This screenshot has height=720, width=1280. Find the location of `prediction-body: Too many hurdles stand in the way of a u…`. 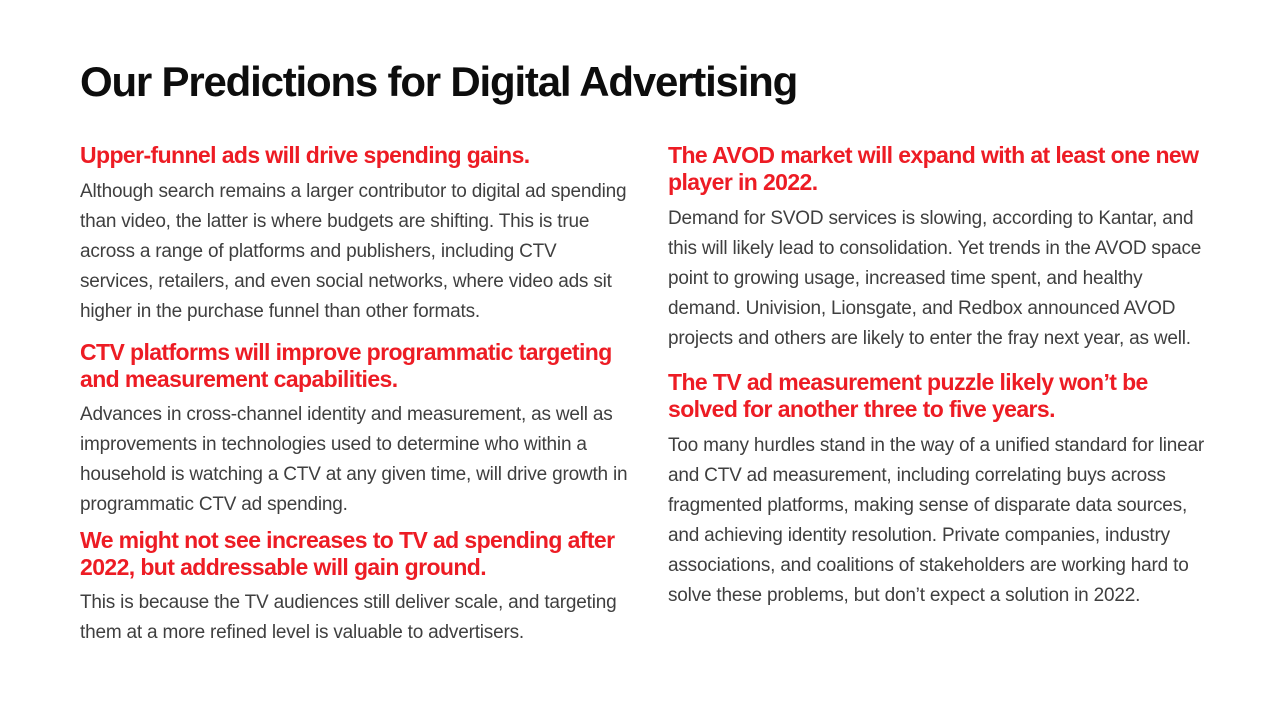

prediction-body: Too many hurdles stand in the way of a u… is located at coordinates (936, 520).